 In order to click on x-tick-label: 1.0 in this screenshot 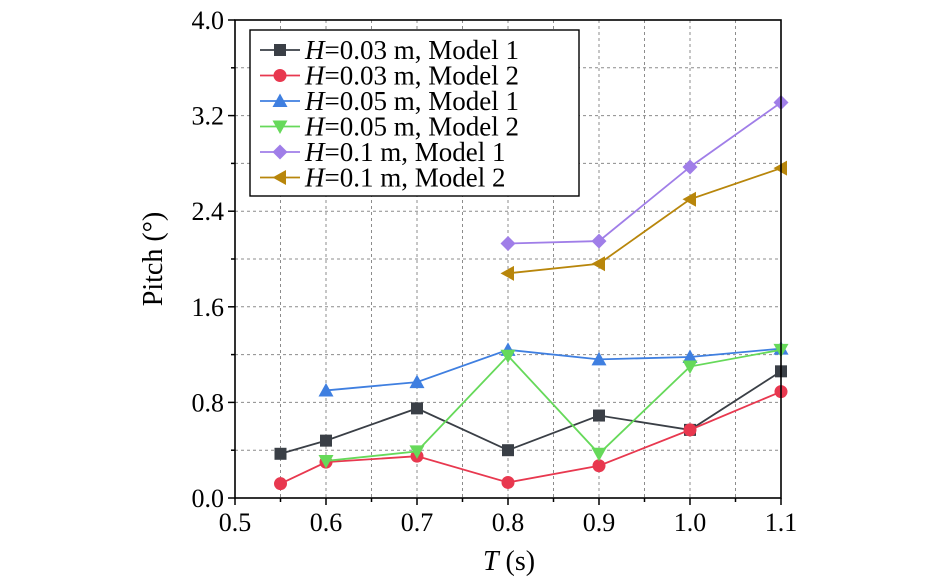, I will do `click(690, 522)`.